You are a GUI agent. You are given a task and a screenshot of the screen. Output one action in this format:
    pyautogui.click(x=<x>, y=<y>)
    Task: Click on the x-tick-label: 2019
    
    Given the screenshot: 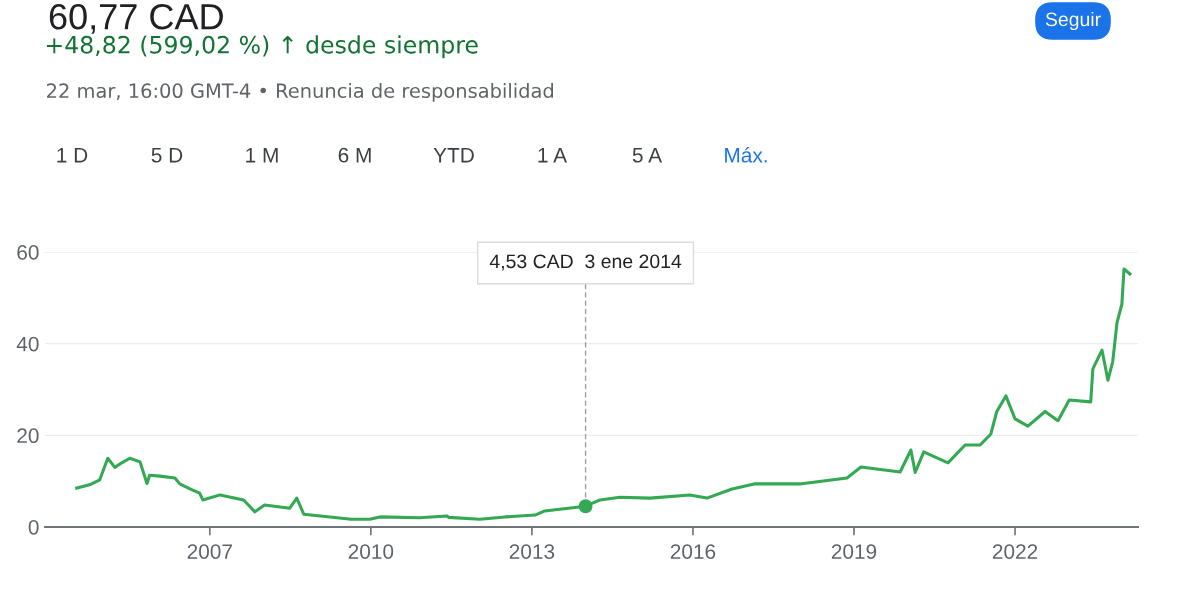 What is the action you would take?
    pyautogui.click(x=854, y=551)
    